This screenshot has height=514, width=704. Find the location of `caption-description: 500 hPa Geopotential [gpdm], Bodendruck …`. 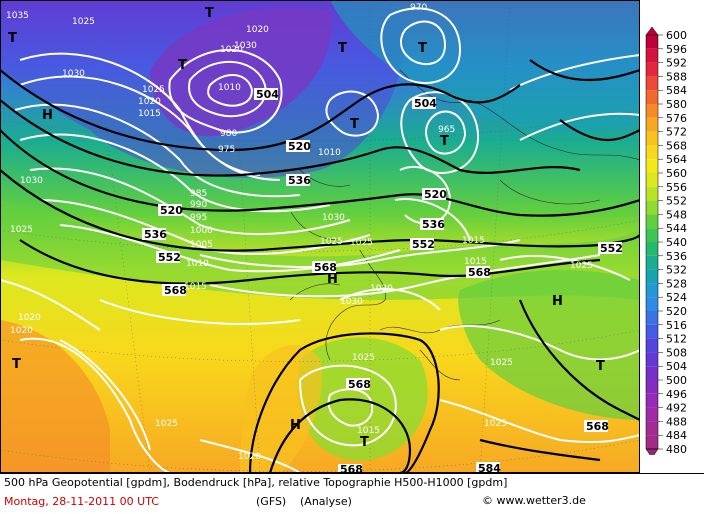

caption-description: 500 hPa Geopotential [gpdm], Bodendruck … is located at coordinates (256, 482).